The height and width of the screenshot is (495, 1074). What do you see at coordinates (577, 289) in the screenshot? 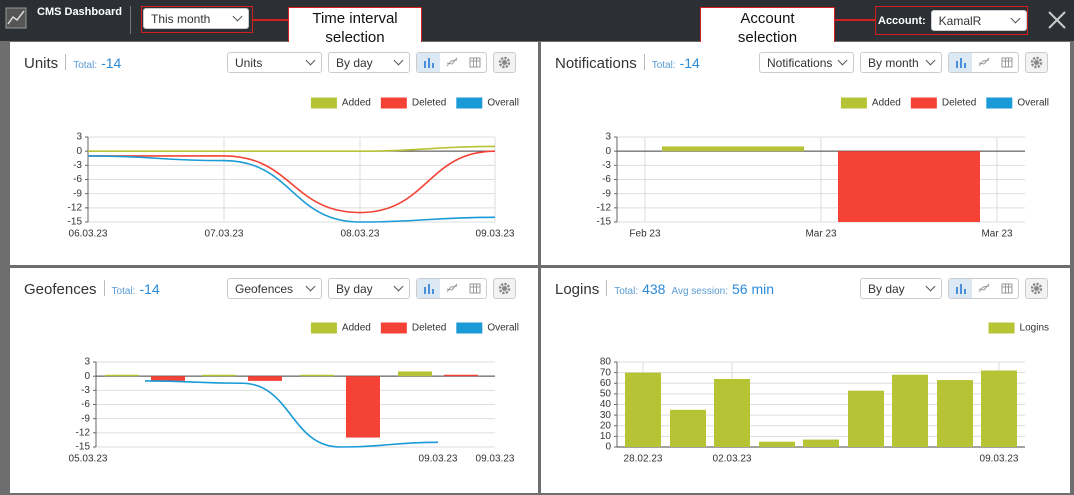
I see `panel-title: Logins` at bounding box center [577, 289].